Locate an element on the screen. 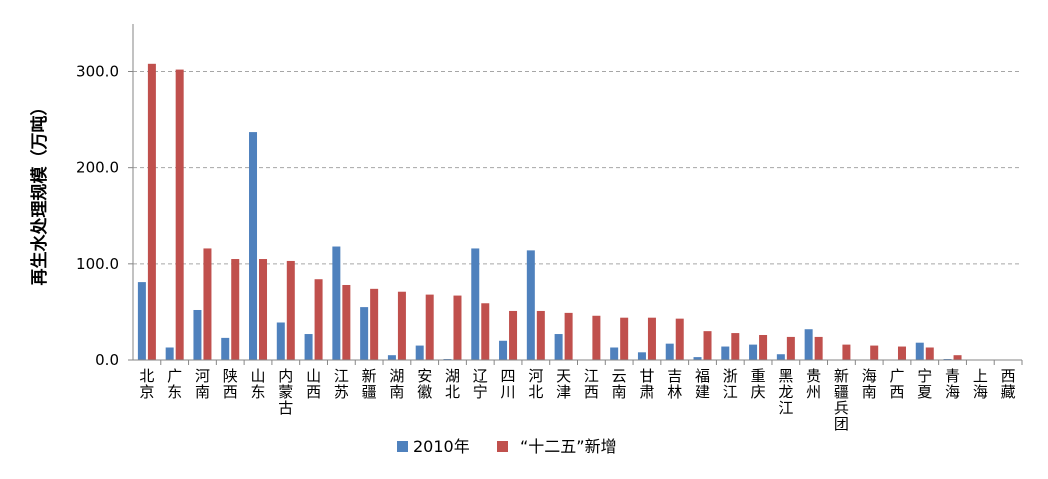 This screenshot has width=1048, height=479. y-axis-ticks: 0.0 100.0 200.0 300.0 is located at coordinates (104, 216).